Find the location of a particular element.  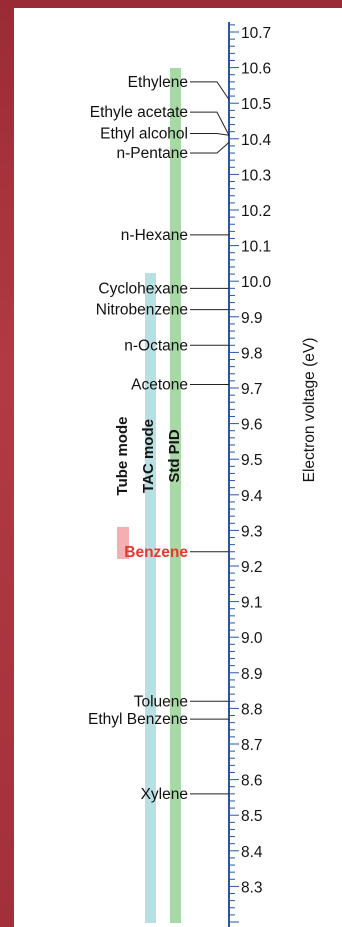

scale-tick-label: 9.6 is located at coordinates (252, 425).